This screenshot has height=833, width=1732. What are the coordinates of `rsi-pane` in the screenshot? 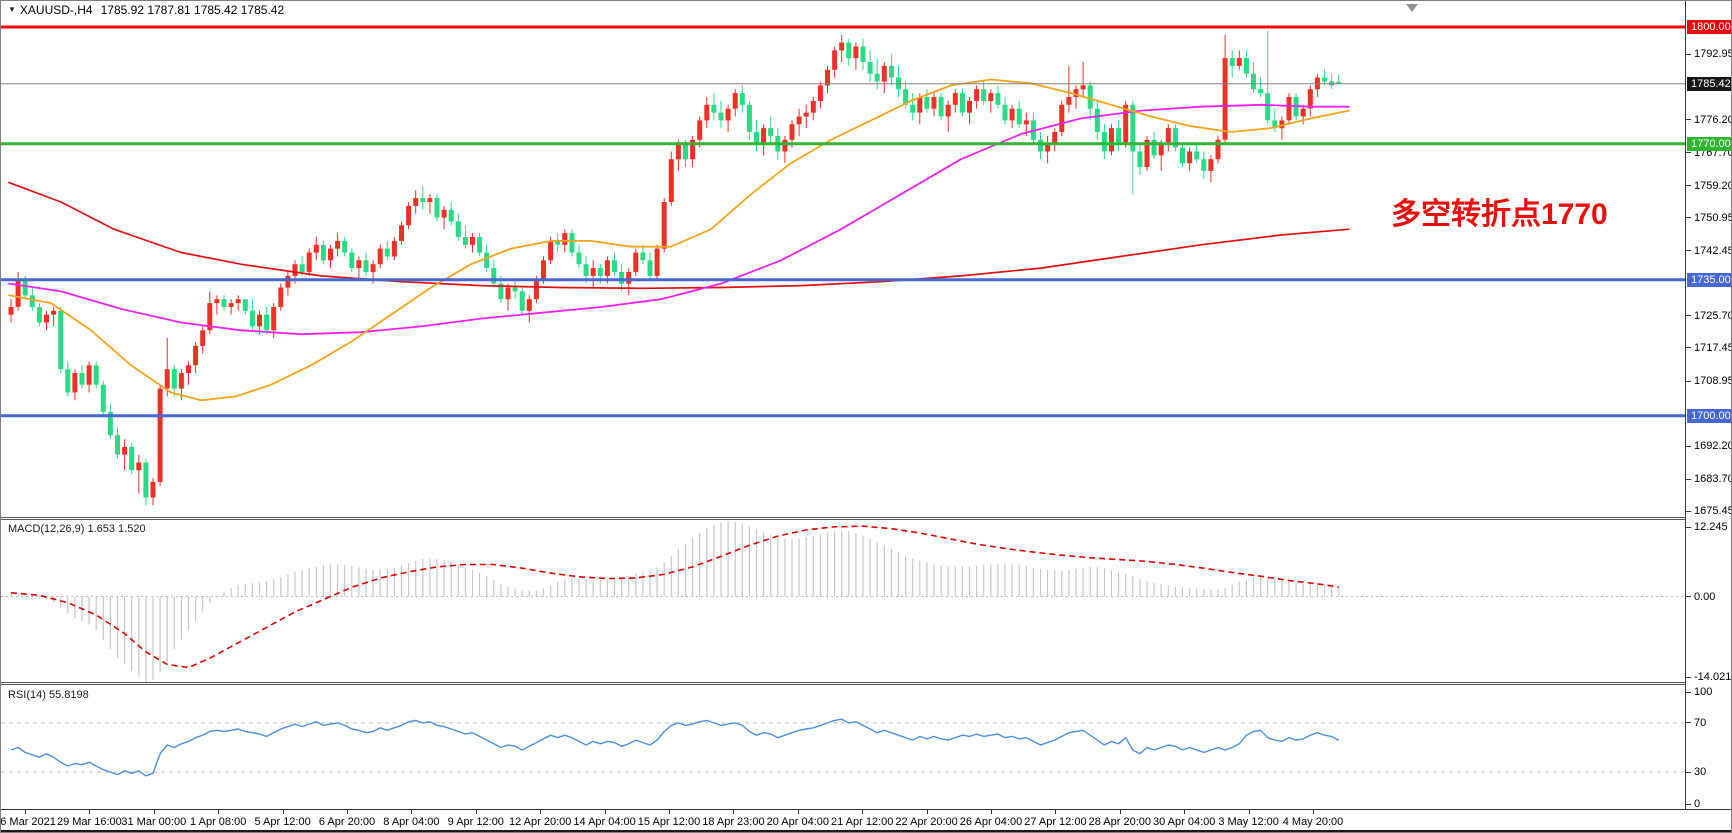 It's located at (844, 747).